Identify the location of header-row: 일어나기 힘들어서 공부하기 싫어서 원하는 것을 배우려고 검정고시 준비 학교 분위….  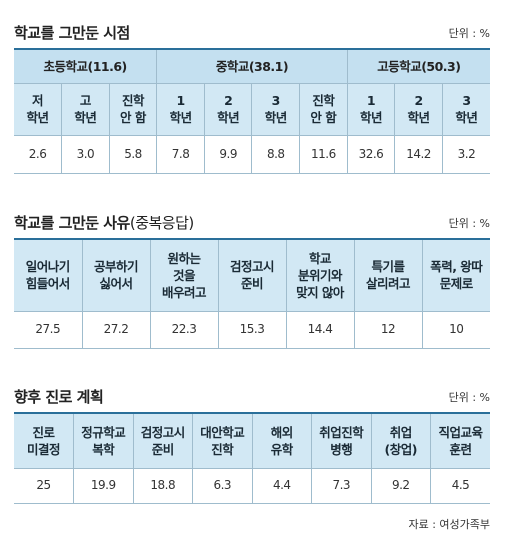
(252, 275).